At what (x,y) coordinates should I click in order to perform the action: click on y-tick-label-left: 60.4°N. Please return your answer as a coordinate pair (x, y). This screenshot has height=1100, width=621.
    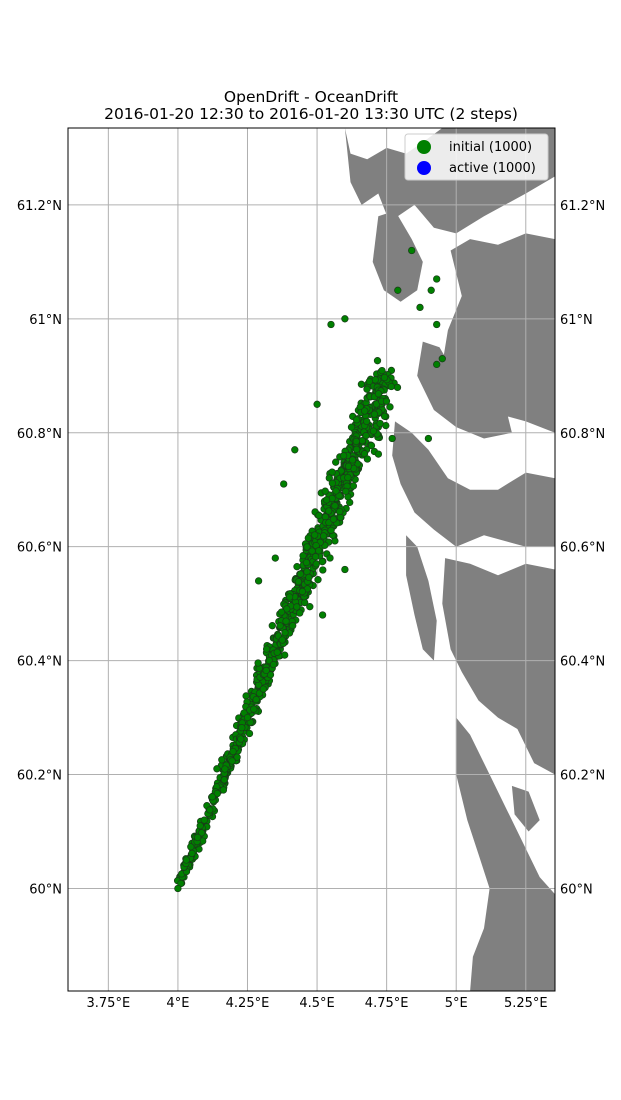
    Looking at the image, I should click on (39, 662).